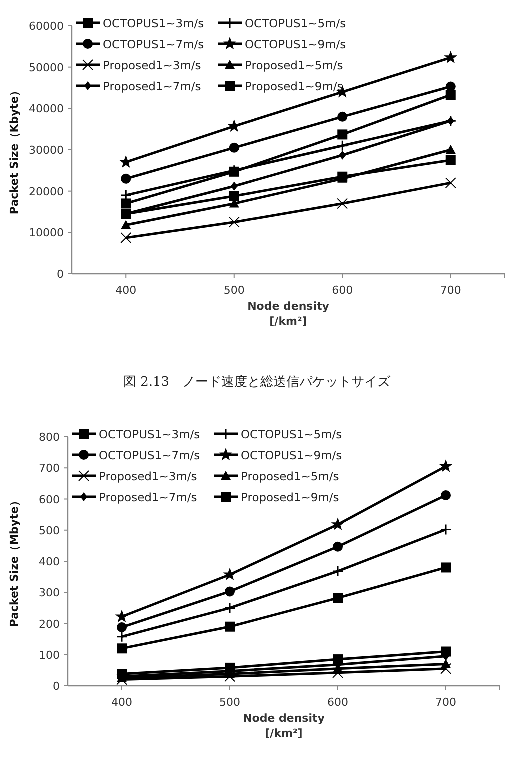 This screenshot has width=514, height=764. I want to click on y-tick-label: 20000, so click(46, 191).